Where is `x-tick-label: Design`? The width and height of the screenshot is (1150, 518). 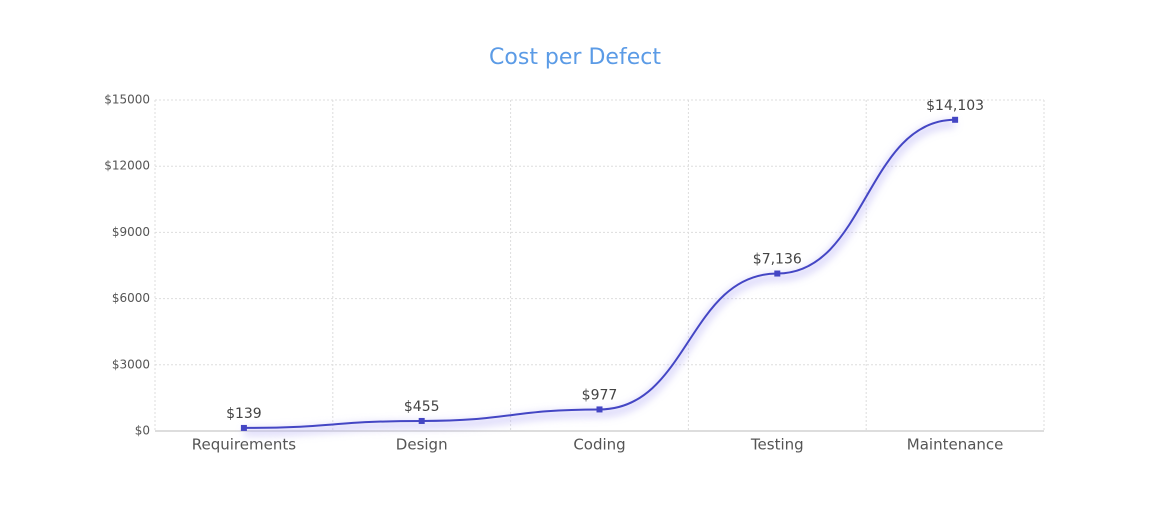 x-tick-label: Design is located at coordinates (422, 445).